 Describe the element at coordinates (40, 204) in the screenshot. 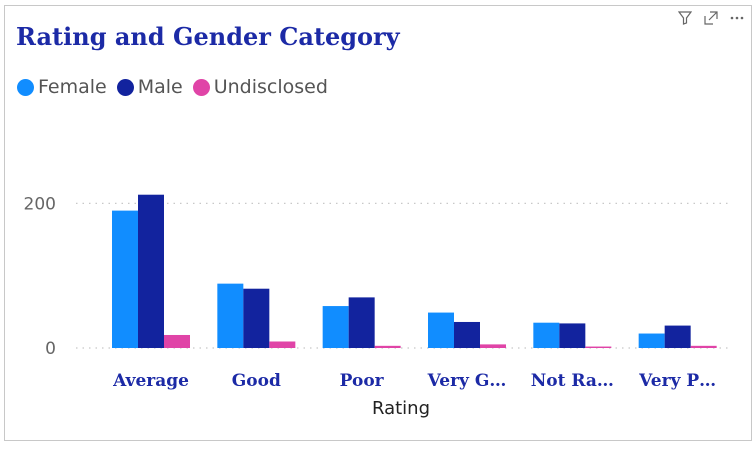

I see `y-tick-label: 200` at that location.